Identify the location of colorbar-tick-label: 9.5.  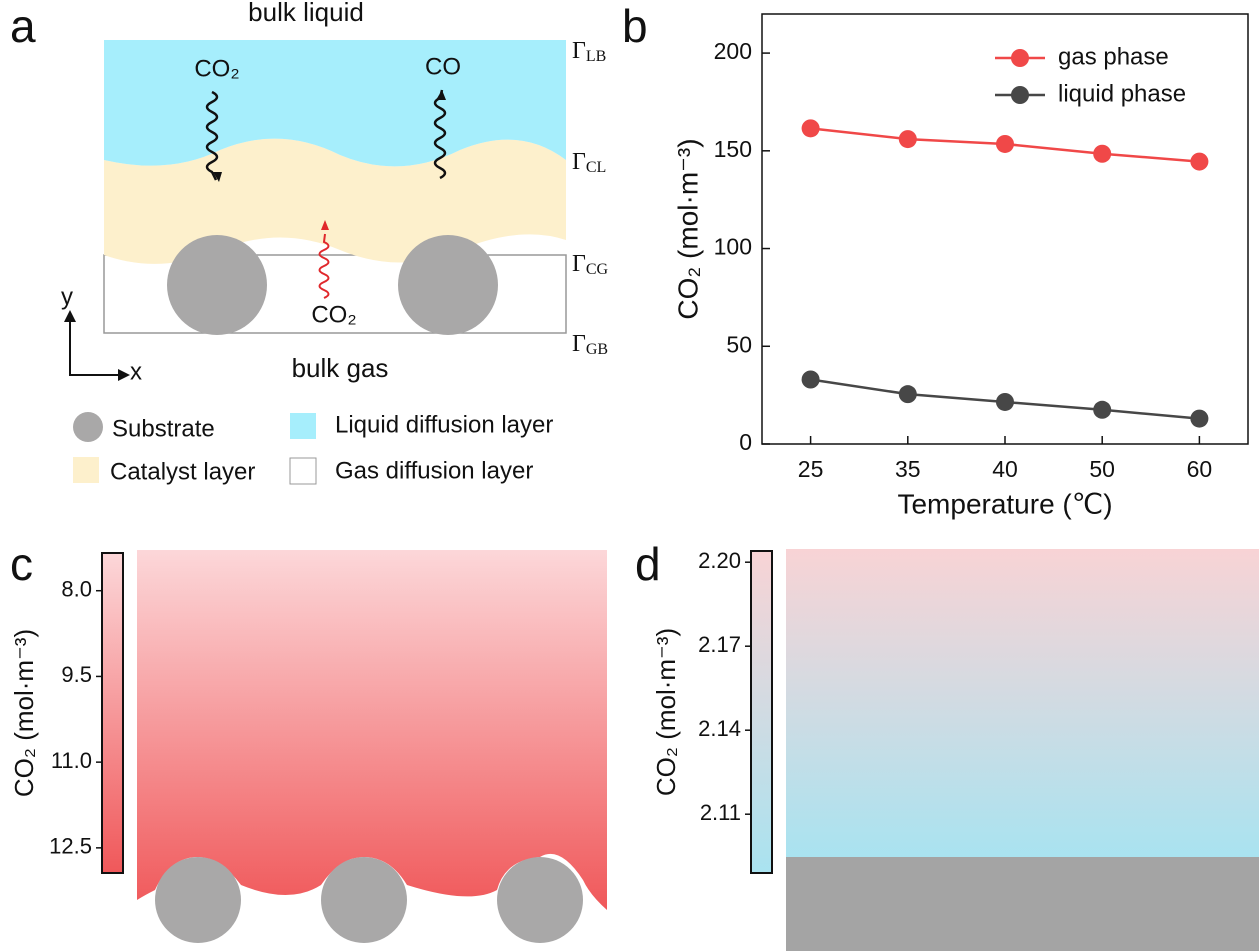
(76, 674).